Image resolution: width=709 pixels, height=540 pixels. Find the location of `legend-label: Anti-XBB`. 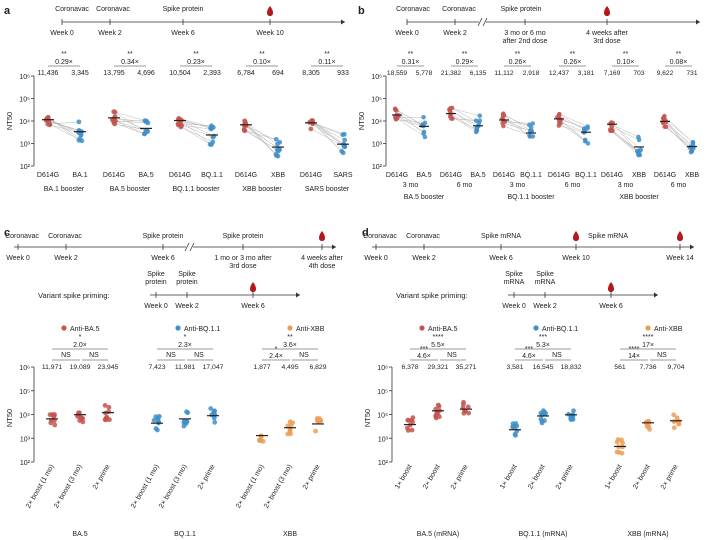

legend-label: Anti-XBB is located at coordinates (668, 329).